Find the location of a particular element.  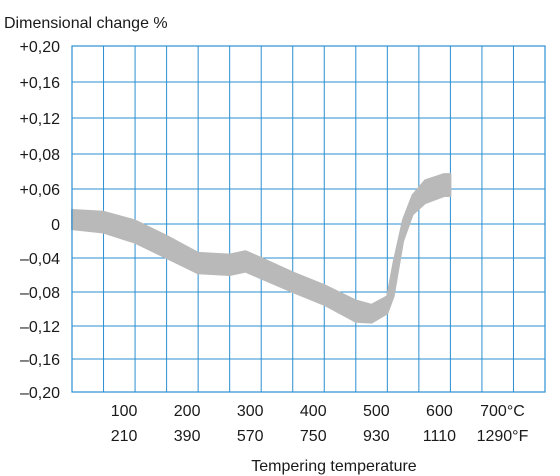

x-tick-label-fahrenheit: 930 is located at coordinates (376, 436).